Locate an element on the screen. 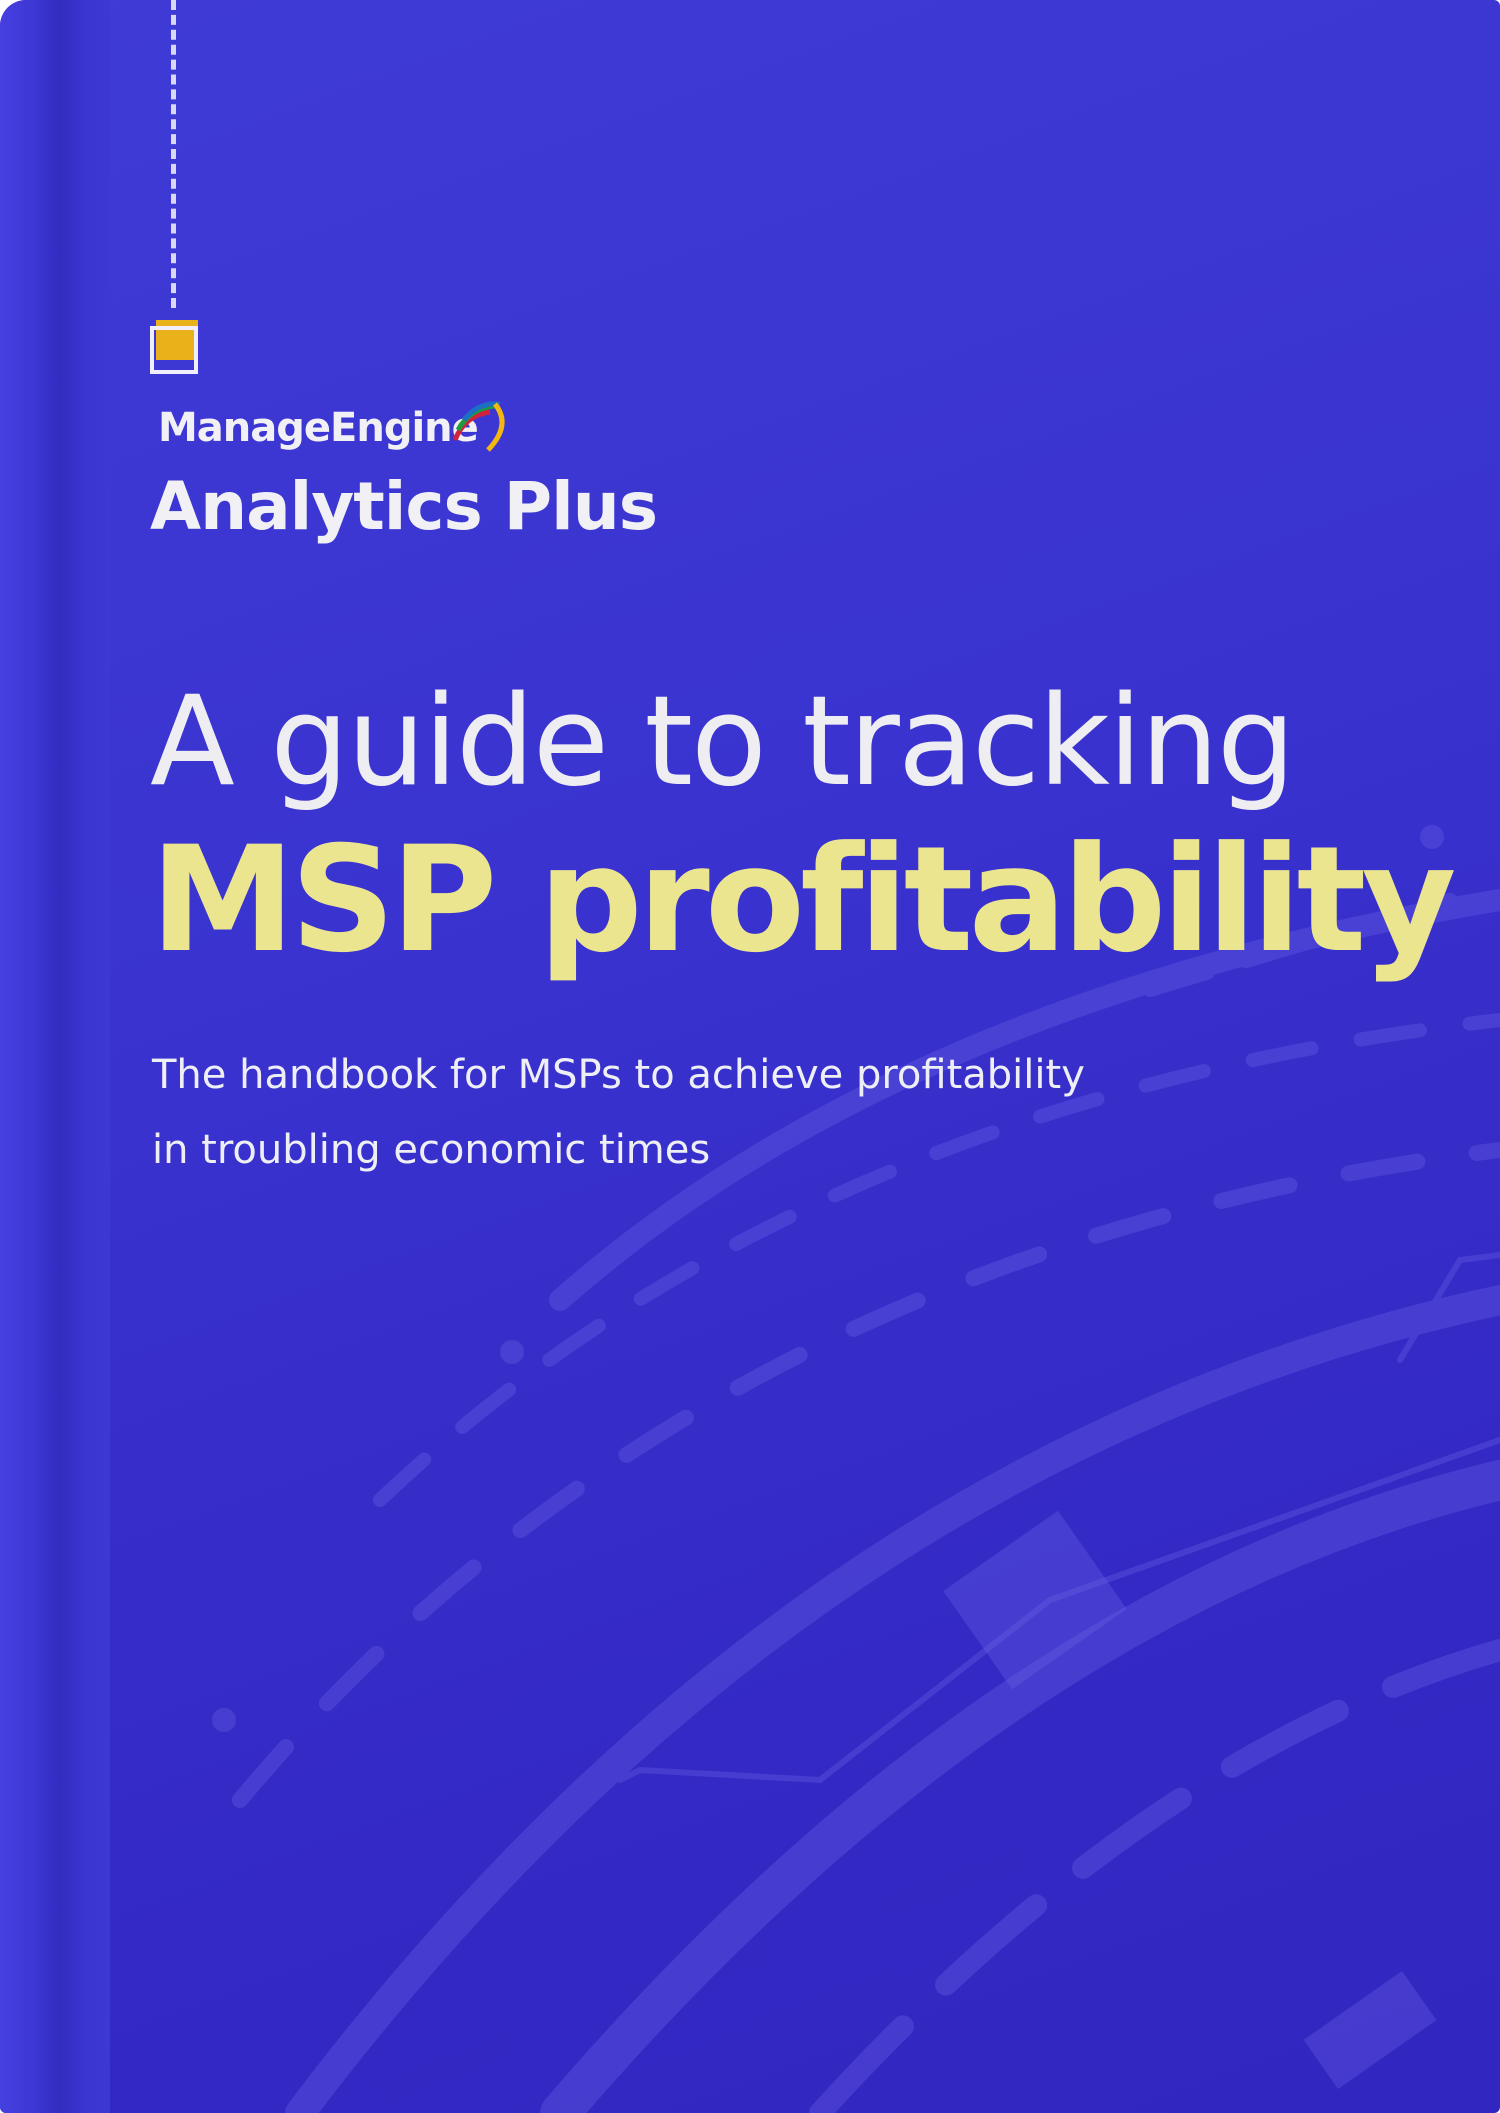  company-name: ManageEngine is located at coordinates (318, 428).